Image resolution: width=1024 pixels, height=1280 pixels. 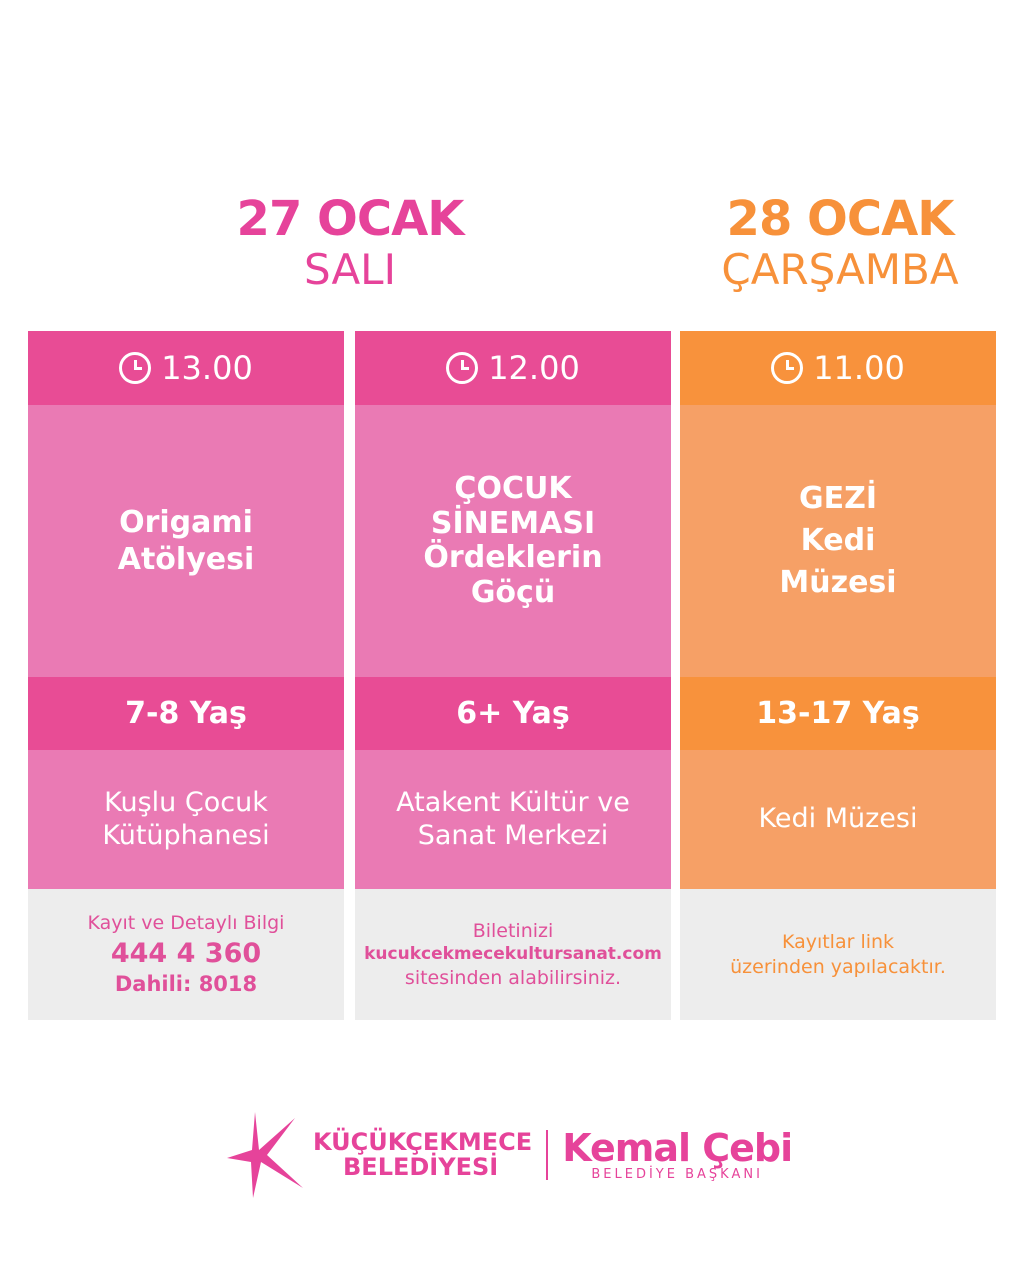 What do you see at coordinates (513, 488) in the screenshot?
I see `title-line: ÇOCUK` at bounding box center [513, 488].